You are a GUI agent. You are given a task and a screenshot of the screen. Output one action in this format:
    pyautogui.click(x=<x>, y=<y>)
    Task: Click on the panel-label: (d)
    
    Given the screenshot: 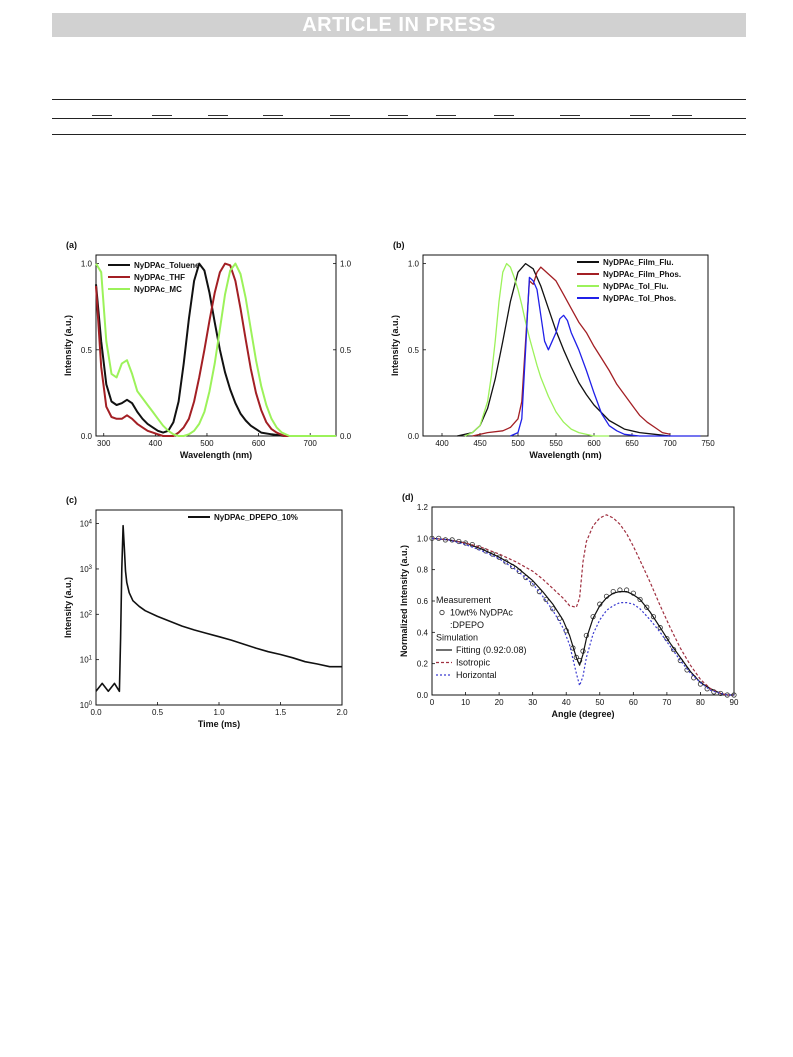 What is the action you would take?
    pyautogui.click(x=408, y=497)
    